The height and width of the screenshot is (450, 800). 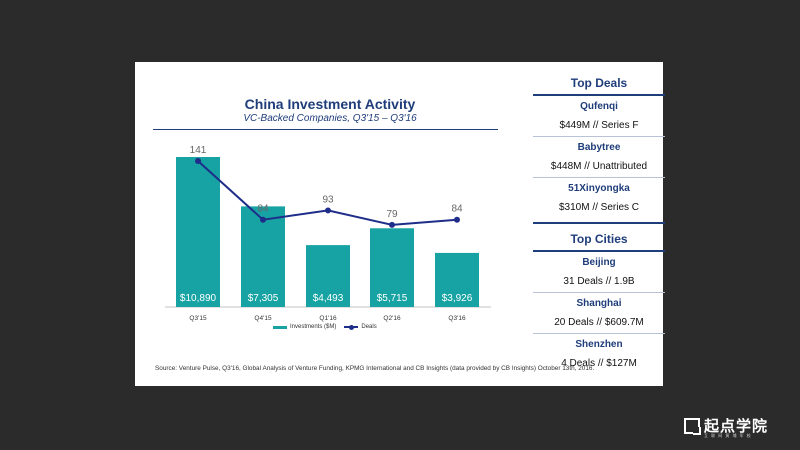 What do you see at coordinates (330, 118) in the screenshot?
I see `chart-subtitle: VC-Backed Companies, Q3'15 – Q3'16` at bounding box center [330, 118].